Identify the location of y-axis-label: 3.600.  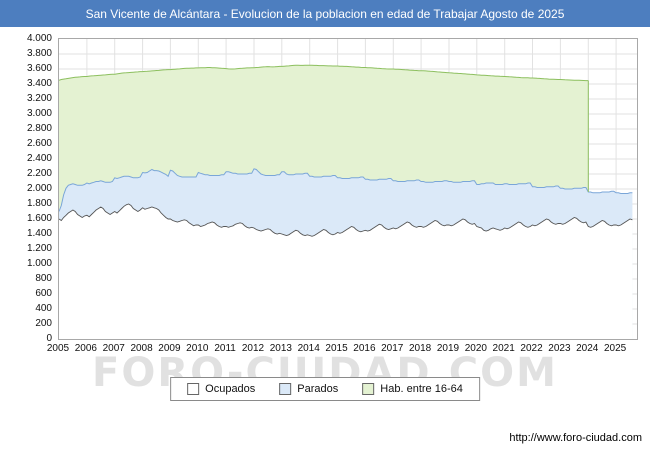
(39, 68).